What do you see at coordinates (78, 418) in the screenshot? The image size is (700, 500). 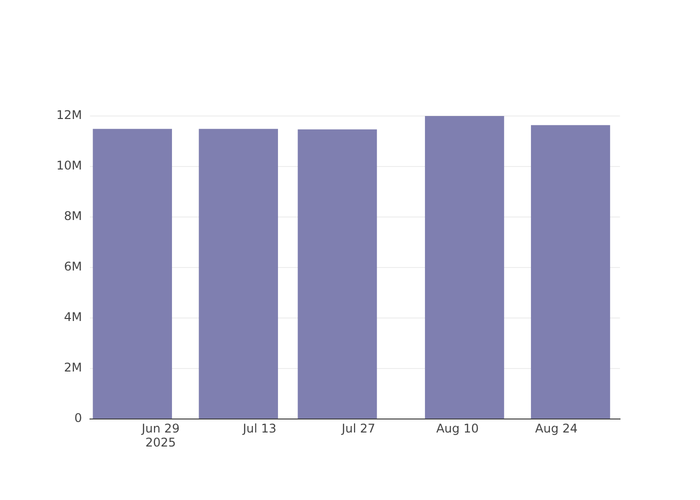 I see `y-tick-label: 0` at bounding box center [78, 418].